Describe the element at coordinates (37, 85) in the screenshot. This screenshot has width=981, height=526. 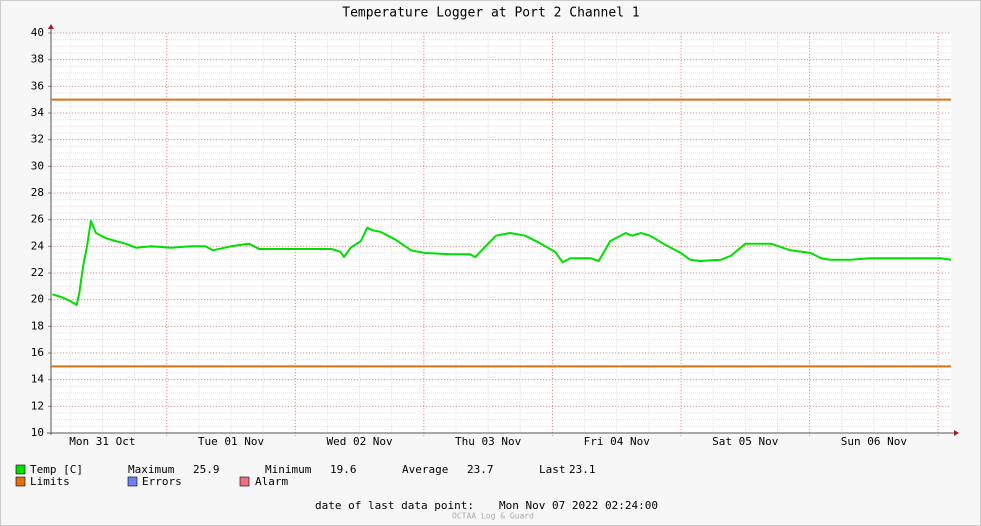
I see `y-tick-label: 36` at that location.